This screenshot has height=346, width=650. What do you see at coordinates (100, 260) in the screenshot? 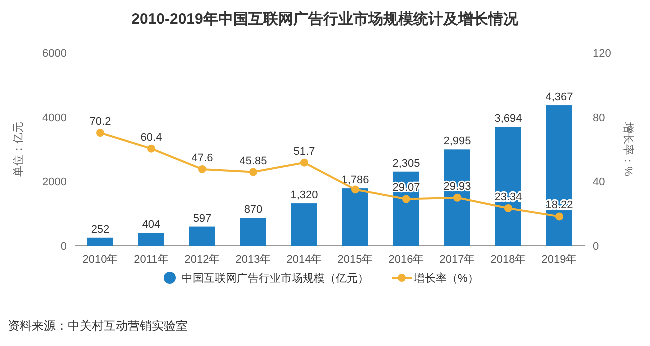
I see `x-tick-label: 2010年` at bounding box center [100, 260].